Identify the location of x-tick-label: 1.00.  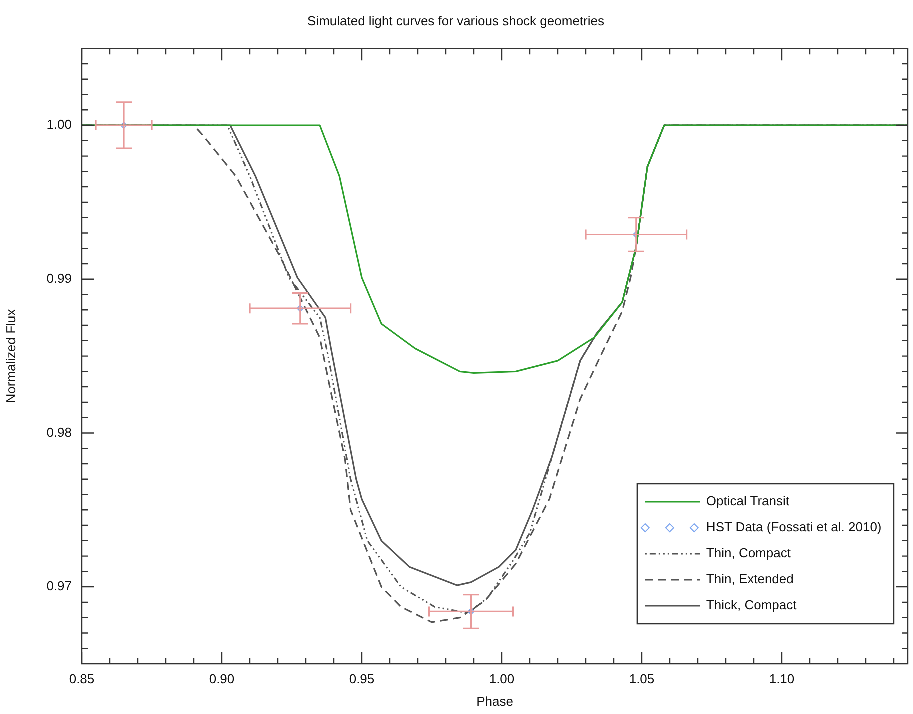
(502, 678).